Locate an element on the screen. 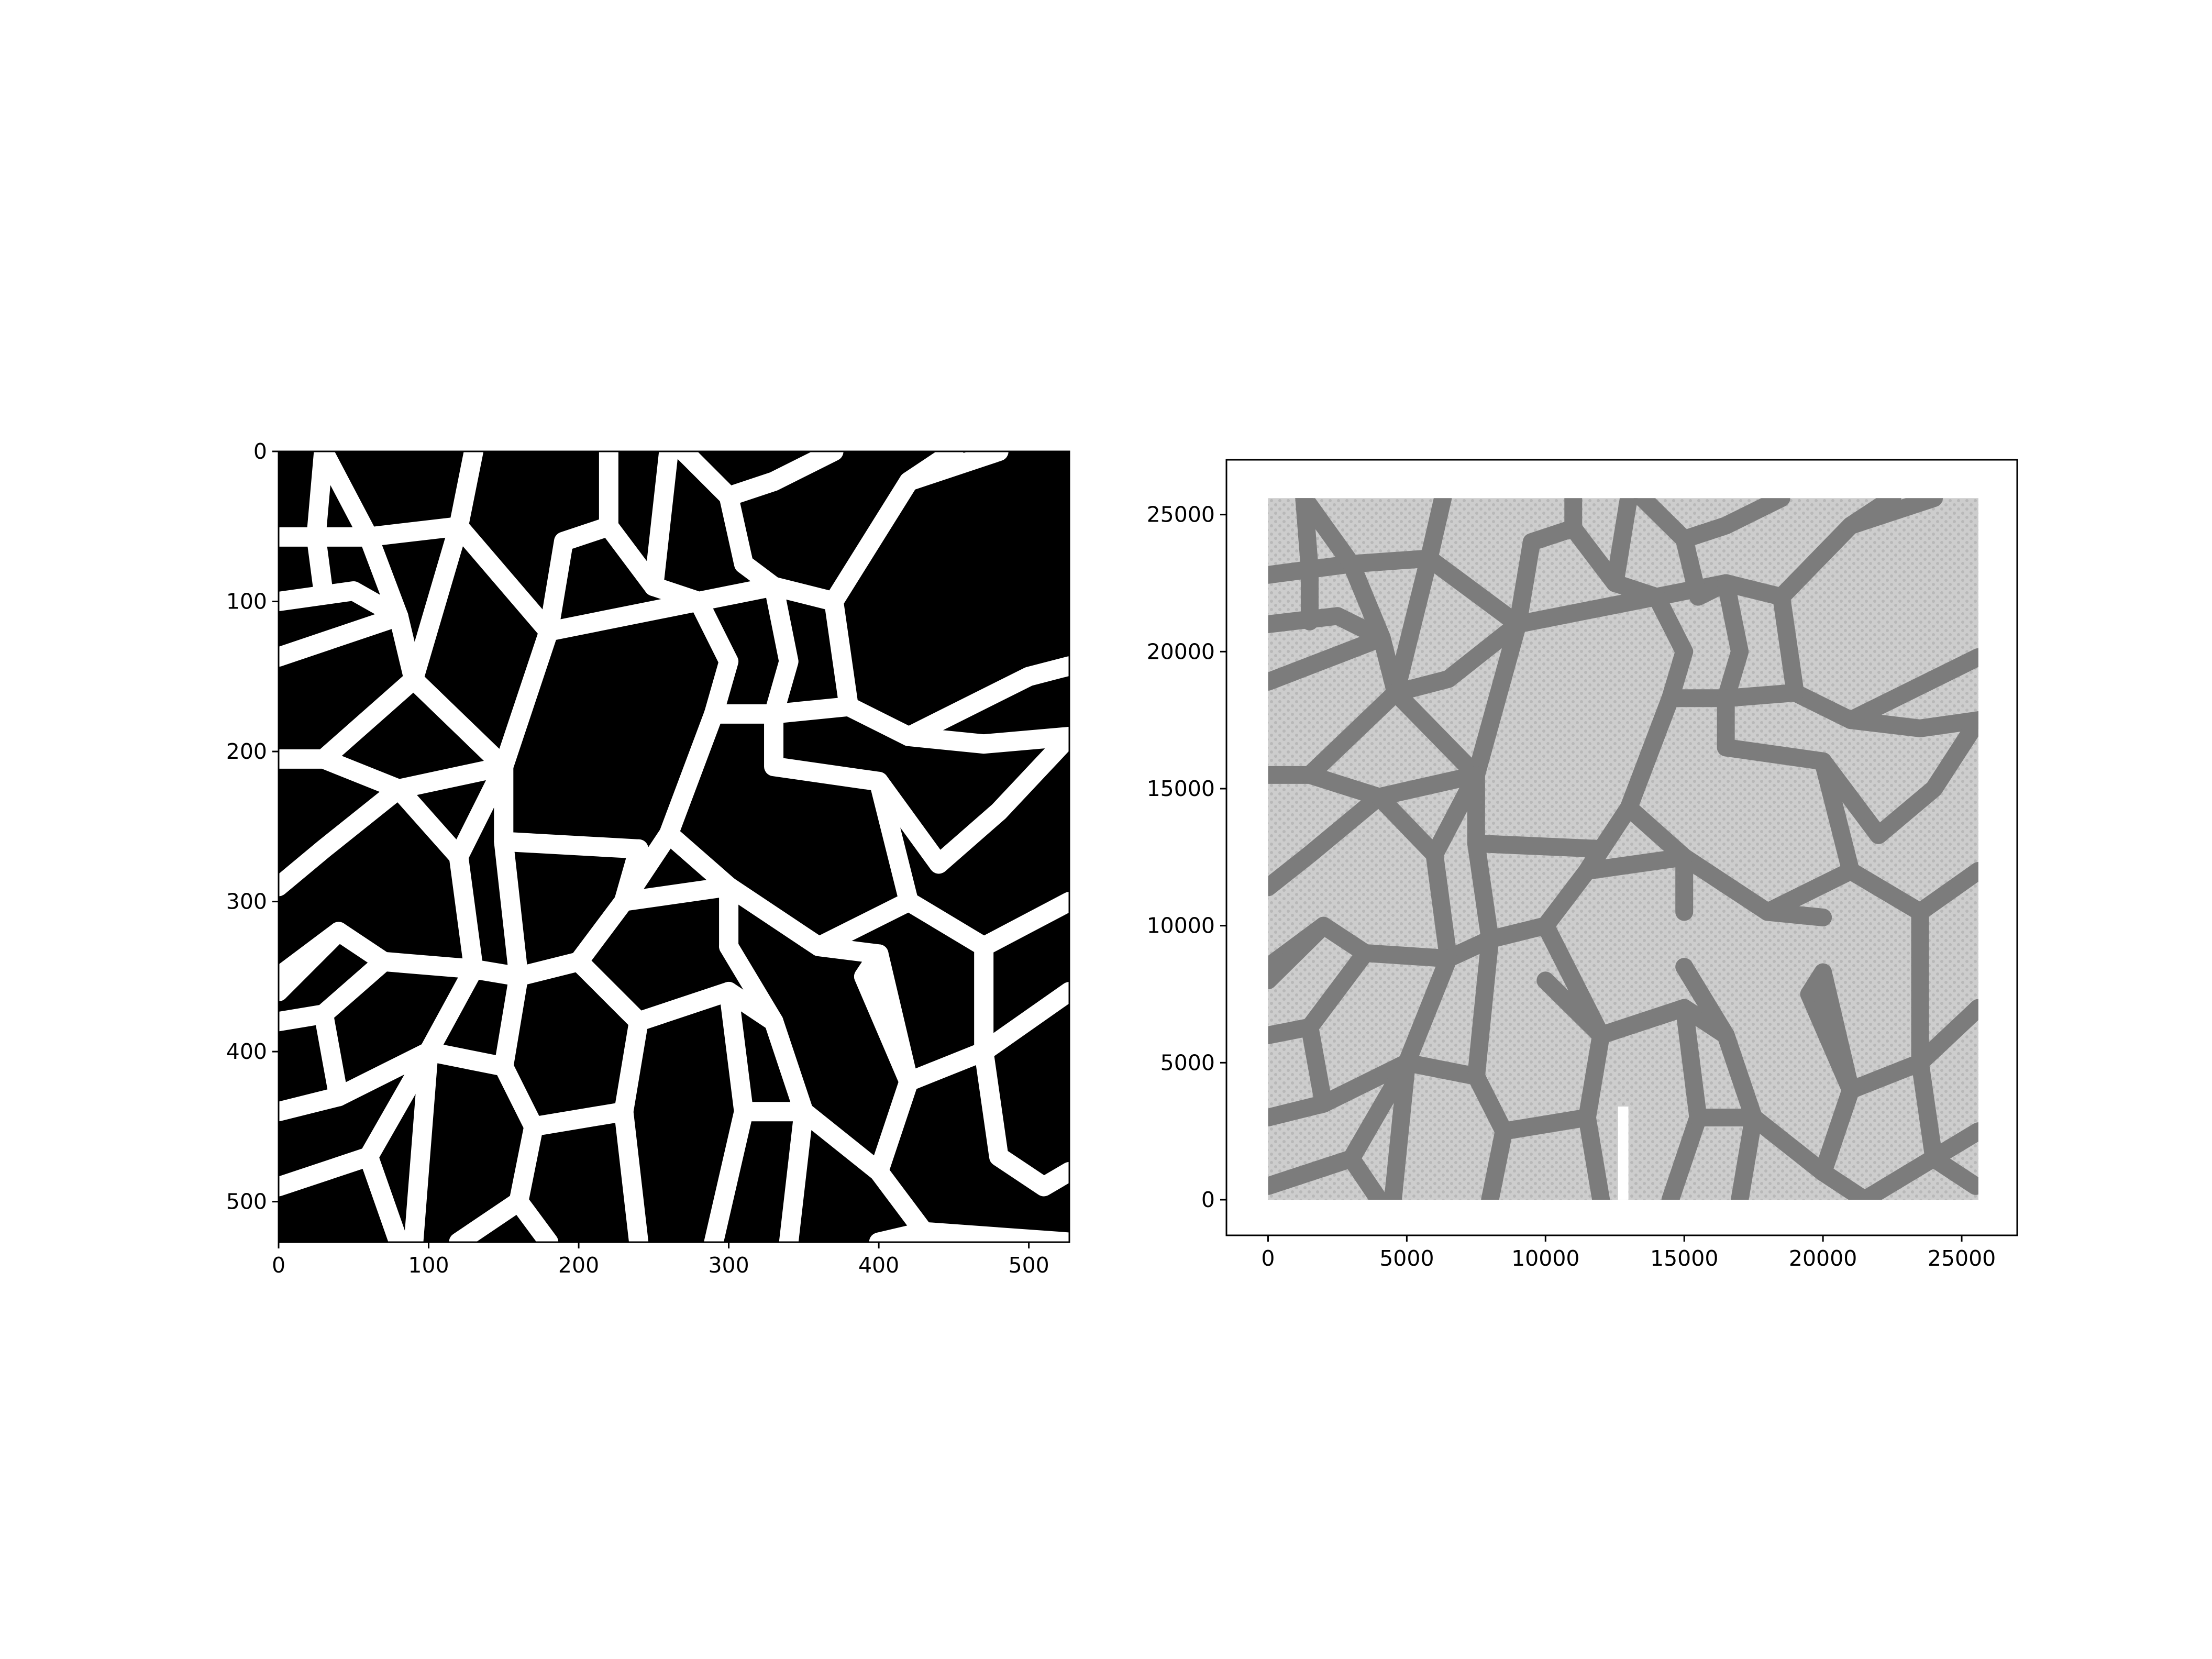  right-x-tick-label: 15000 is located at coordinates (1684, 1258).